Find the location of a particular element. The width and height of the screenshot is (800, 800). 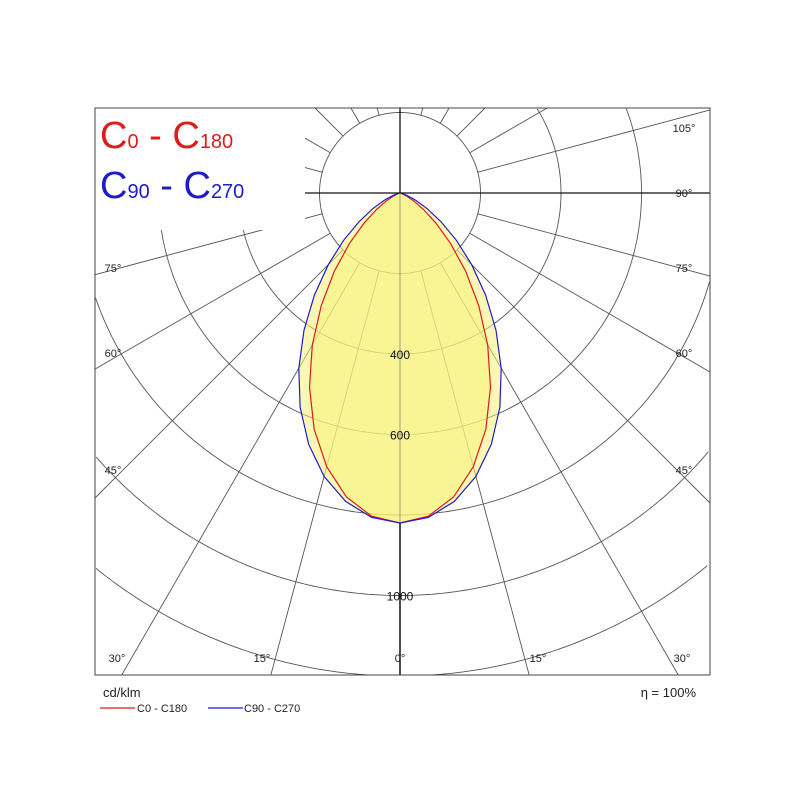

angle-label-right: 75° is located at coordinates (684, 269).